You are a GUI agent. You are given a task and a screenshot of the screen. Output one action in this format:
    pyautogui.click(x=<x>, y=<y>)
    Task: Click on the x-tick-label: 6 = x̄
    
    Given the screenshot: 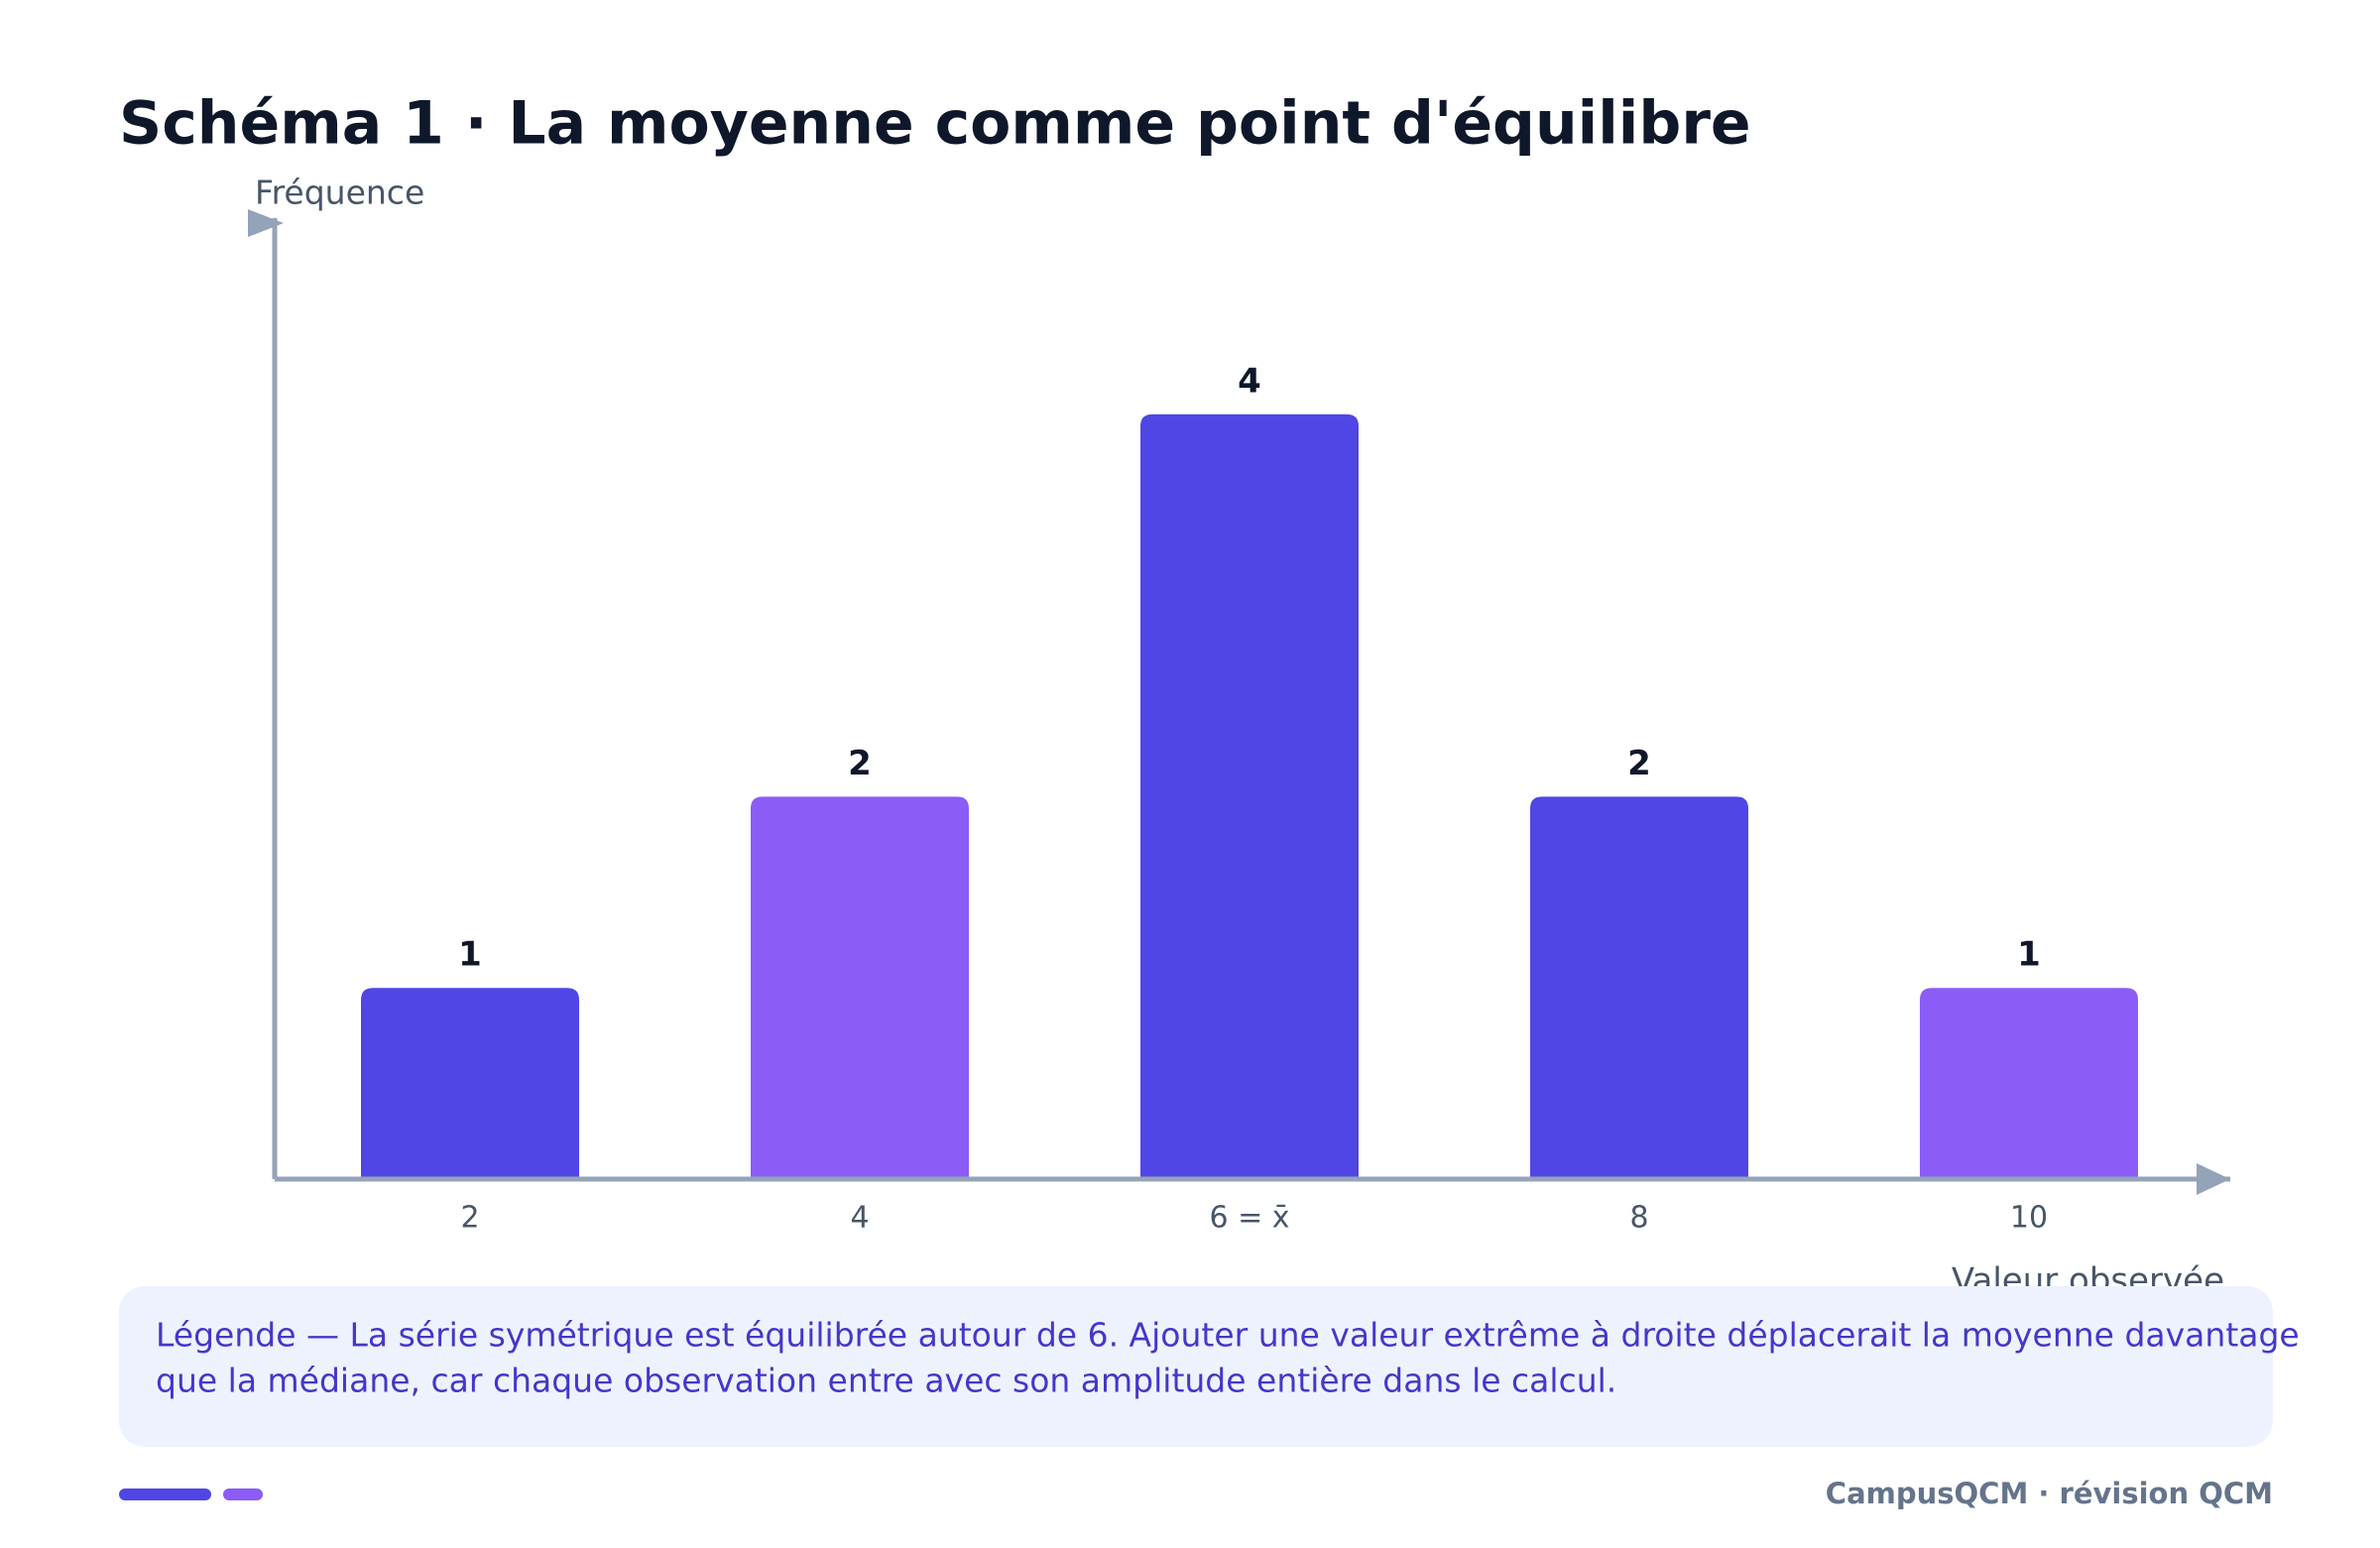 What is the action you would take?
    pyautogui.click(x=1249, y=1218)
    